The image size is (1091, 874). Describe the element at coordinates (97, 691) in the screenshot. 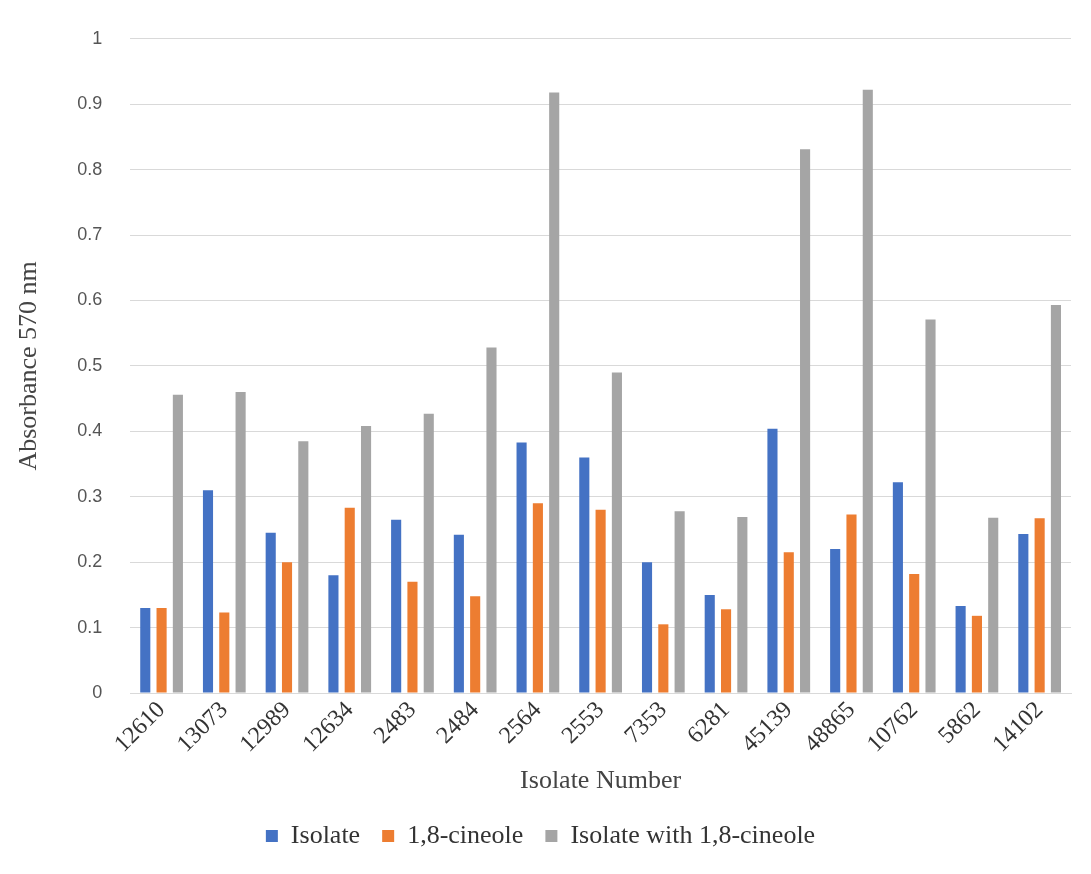

I see `y-tick-label: 0` at that location.